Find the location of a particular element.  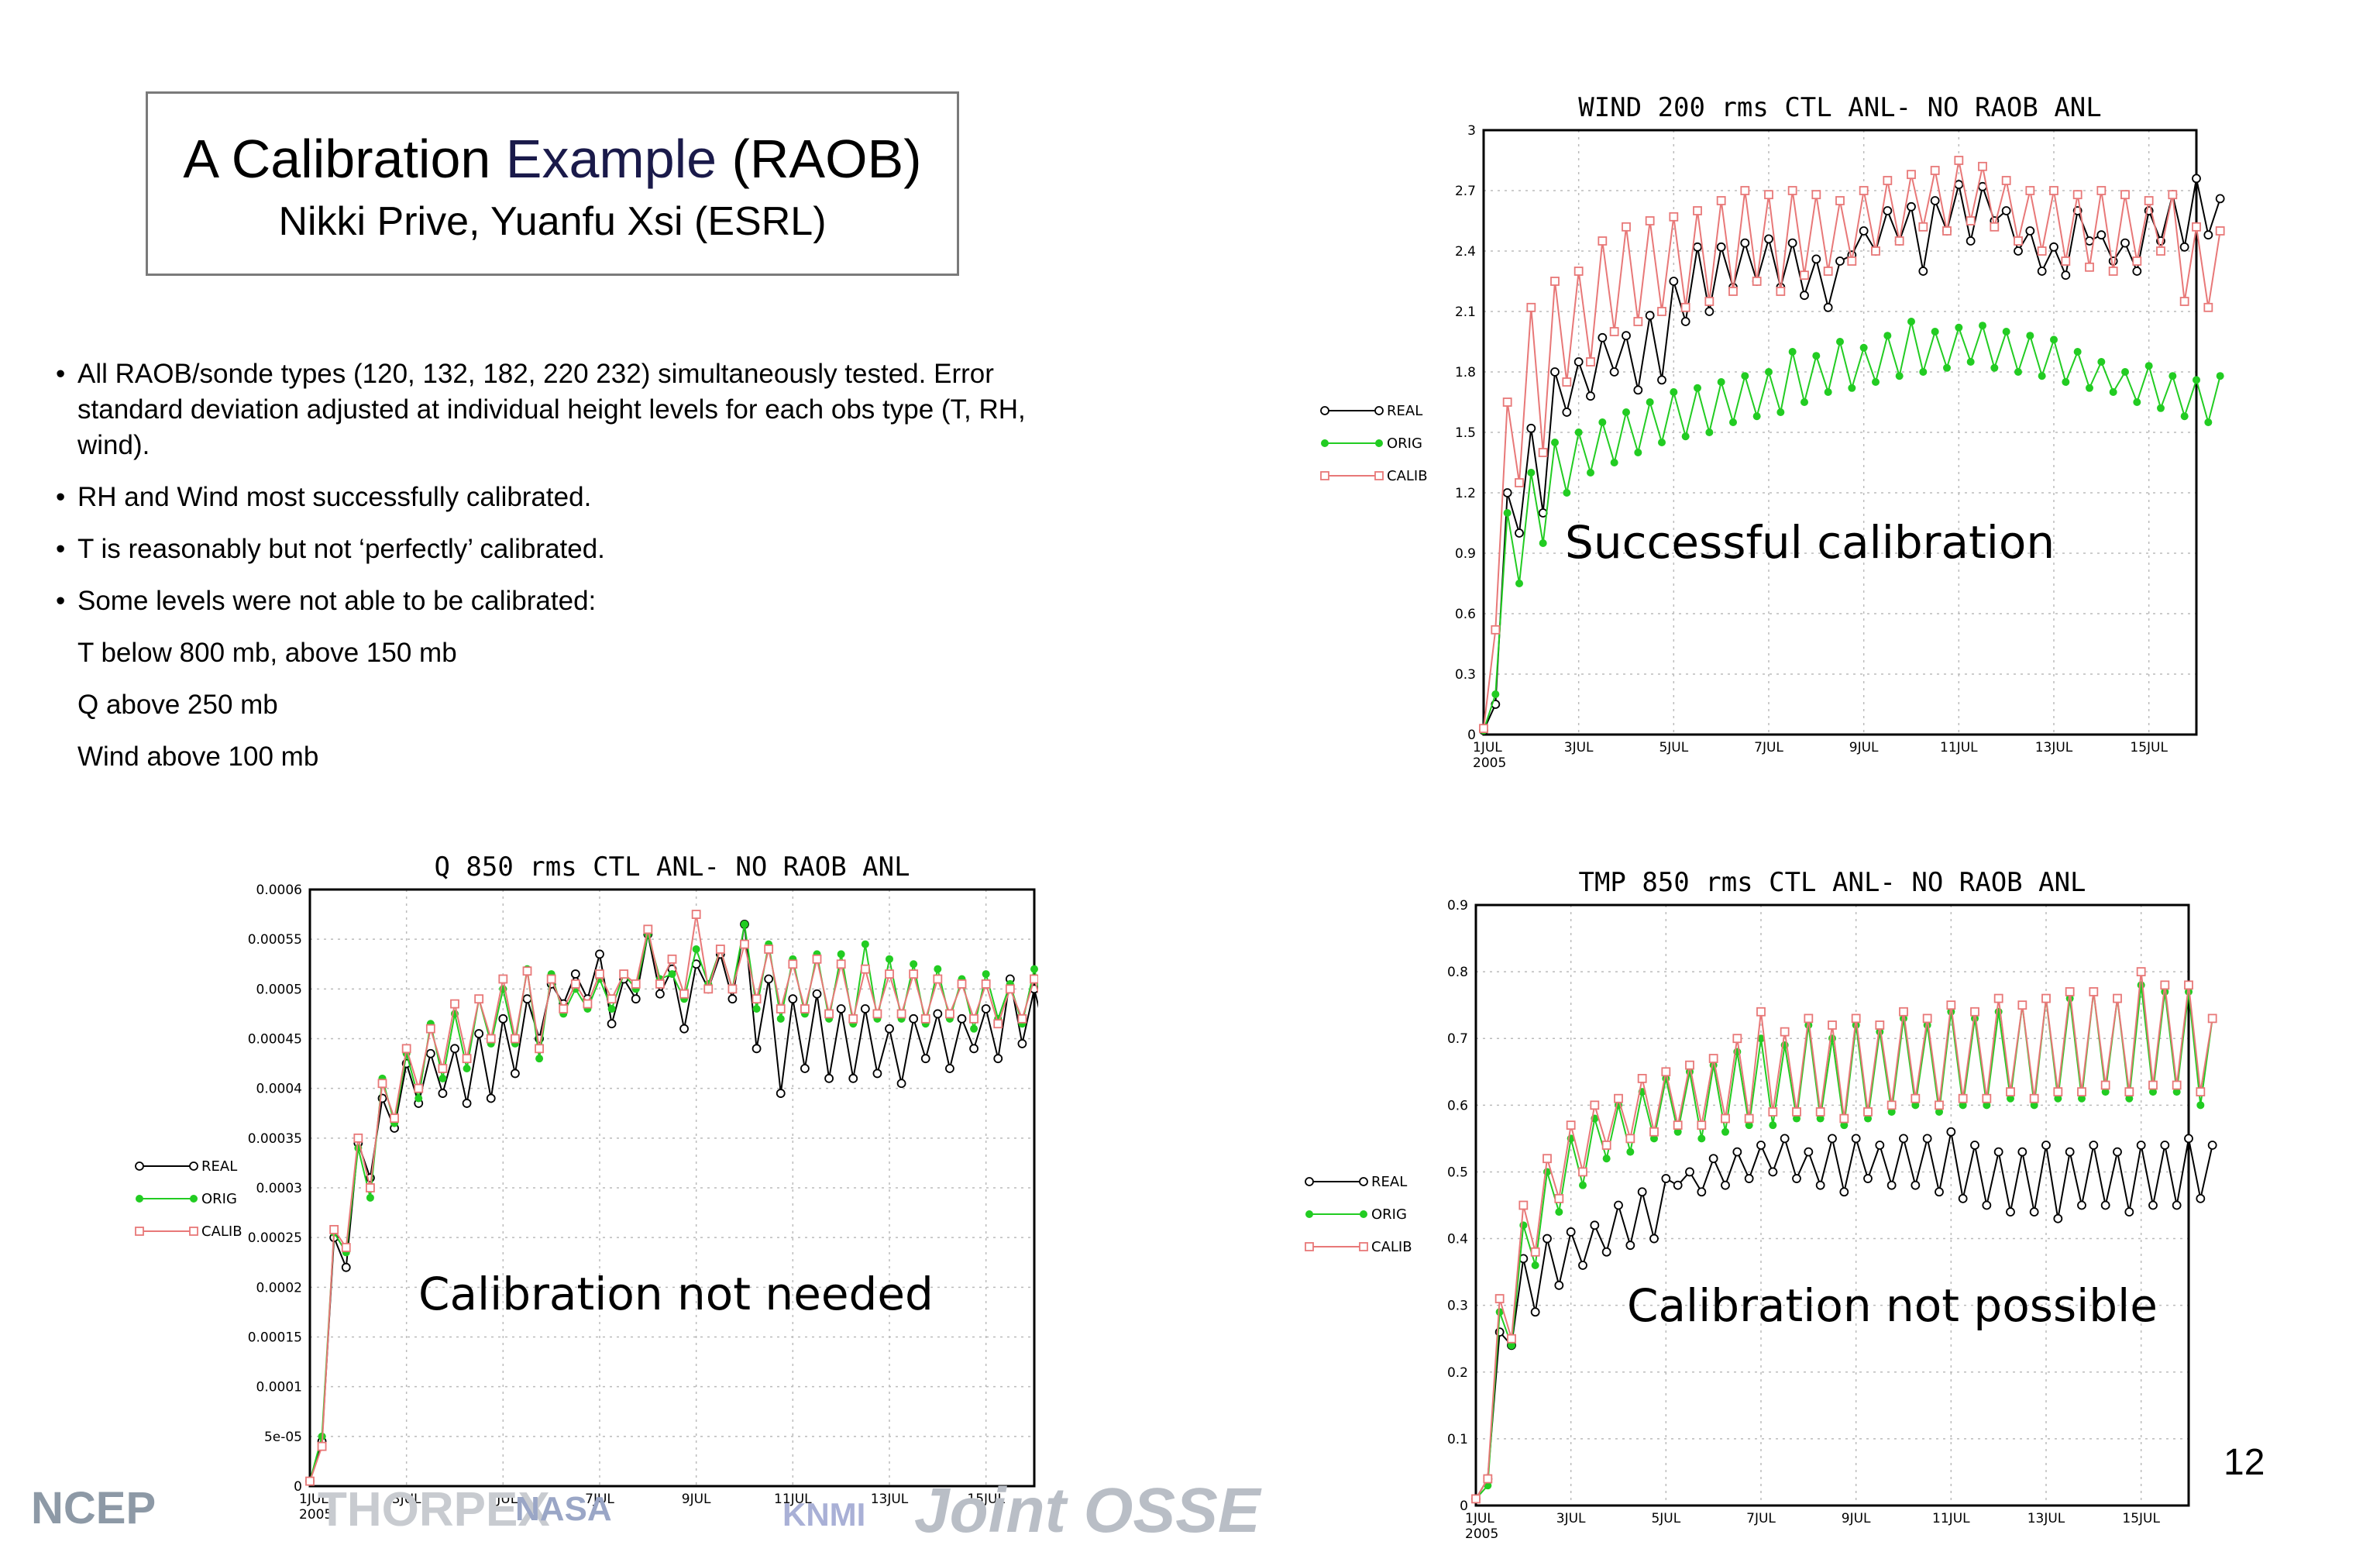

y-tick-label: 1.8 is located at coordinates (1466, 372).